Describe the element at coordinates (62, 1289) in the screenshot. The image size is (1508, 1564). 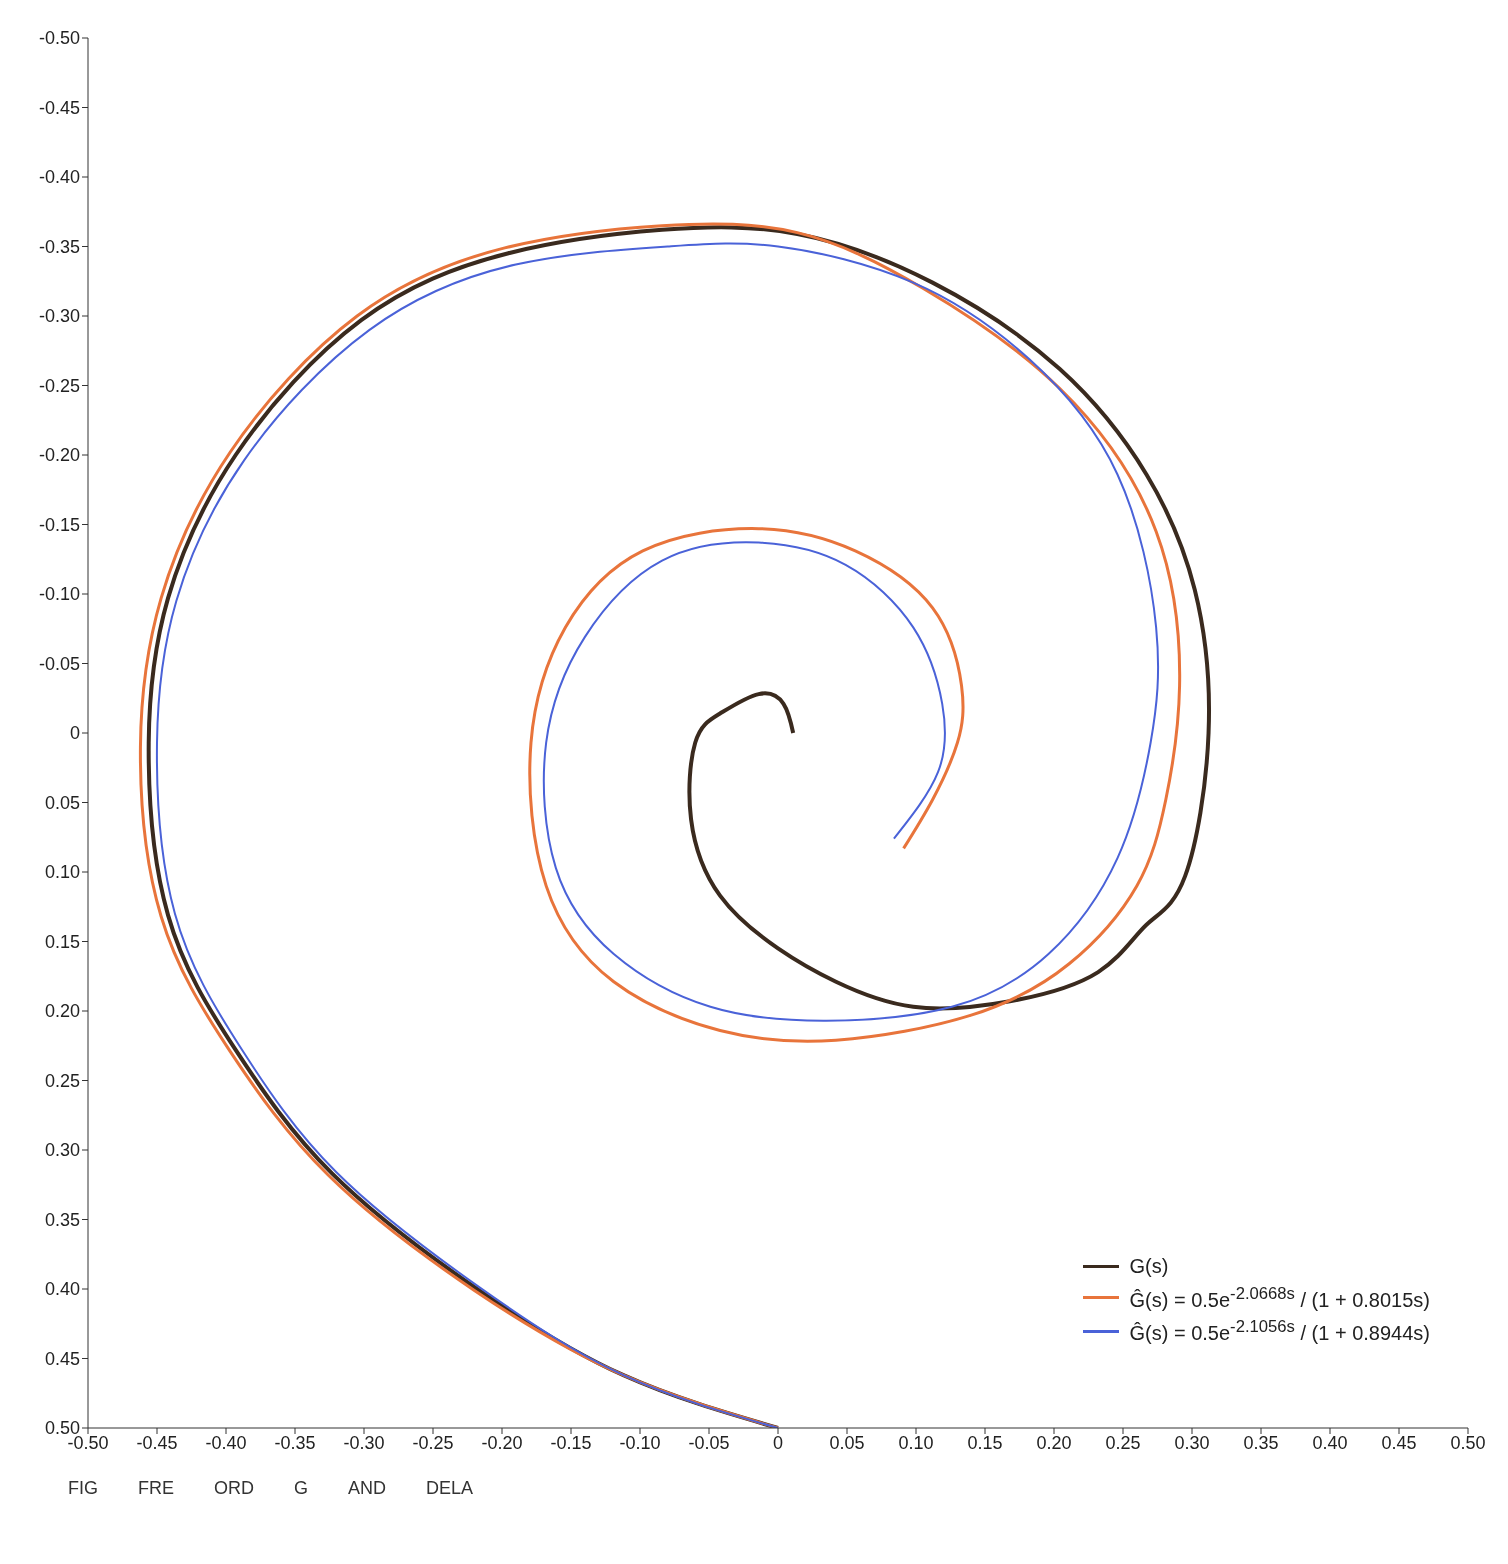
I see `y-tick-label: 0.40` at that location.